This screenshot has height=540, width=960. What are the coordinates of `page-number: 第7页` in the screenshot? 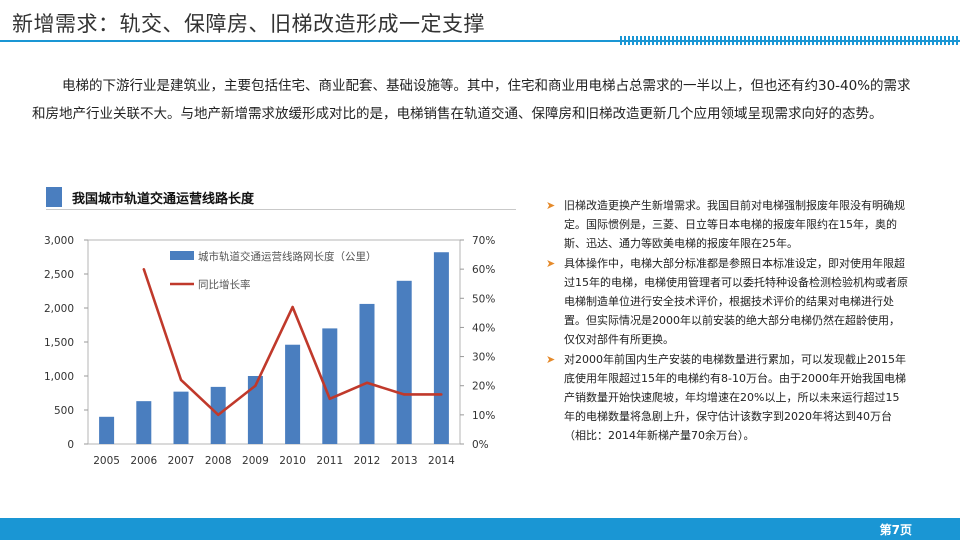 It's located at (895, 530).